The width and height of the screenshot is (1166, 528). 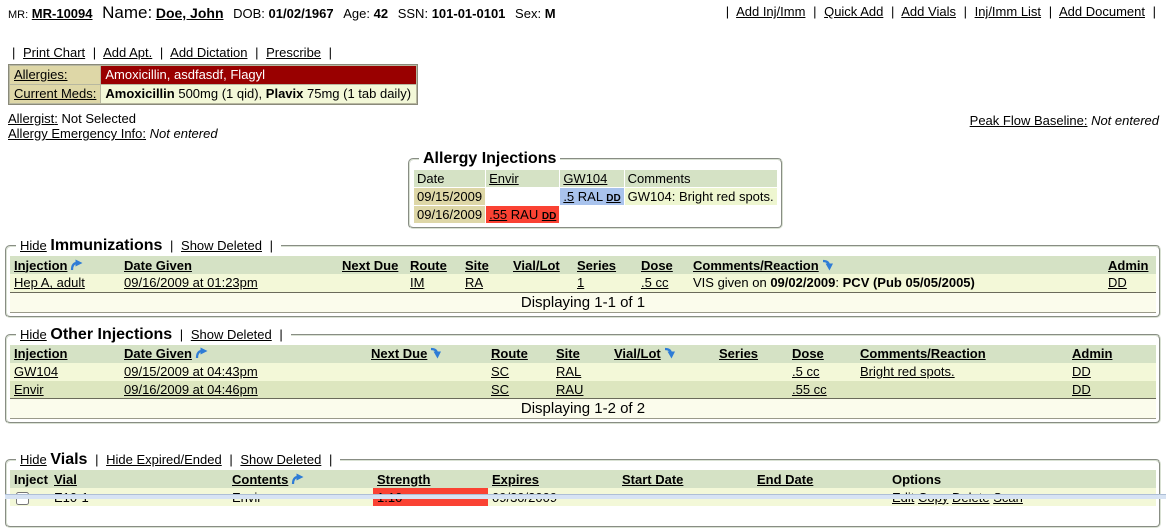 I want to click on hide-expired-ended-link: Hide Expired/Ended, so click(x=164, y=459).